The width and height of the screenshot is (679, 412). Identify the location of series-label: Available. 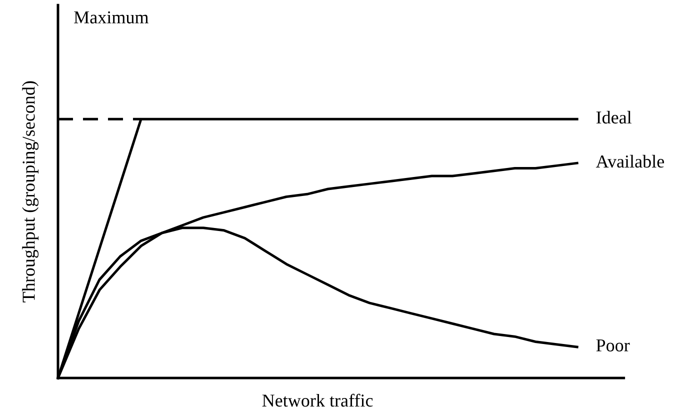
(630, 161).